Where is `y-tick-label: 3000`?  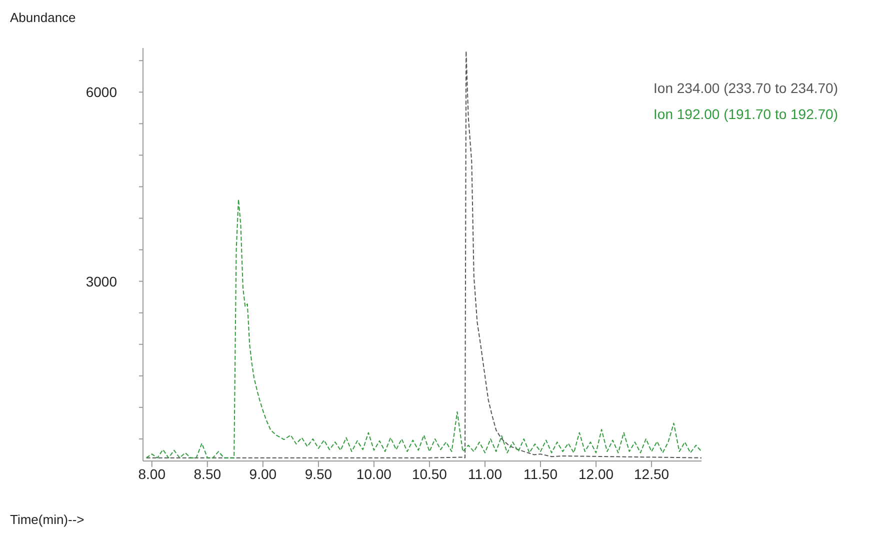 y-tick-label: 3000 is located at coordinates (102, 281).